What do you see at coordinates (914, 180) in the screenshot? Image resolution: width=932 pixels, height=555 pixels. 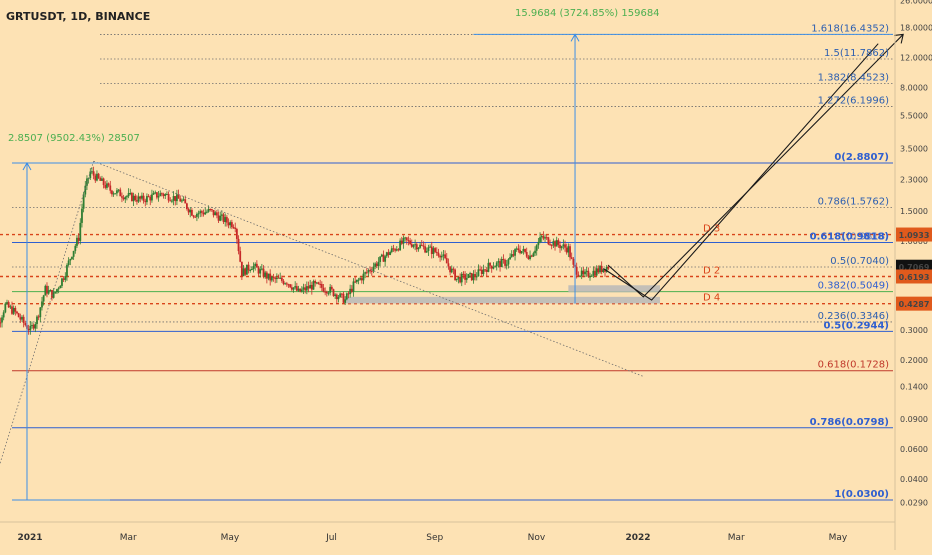 I see `price-tick-2-3000: 2.3000` at bounding box center [914, 180].